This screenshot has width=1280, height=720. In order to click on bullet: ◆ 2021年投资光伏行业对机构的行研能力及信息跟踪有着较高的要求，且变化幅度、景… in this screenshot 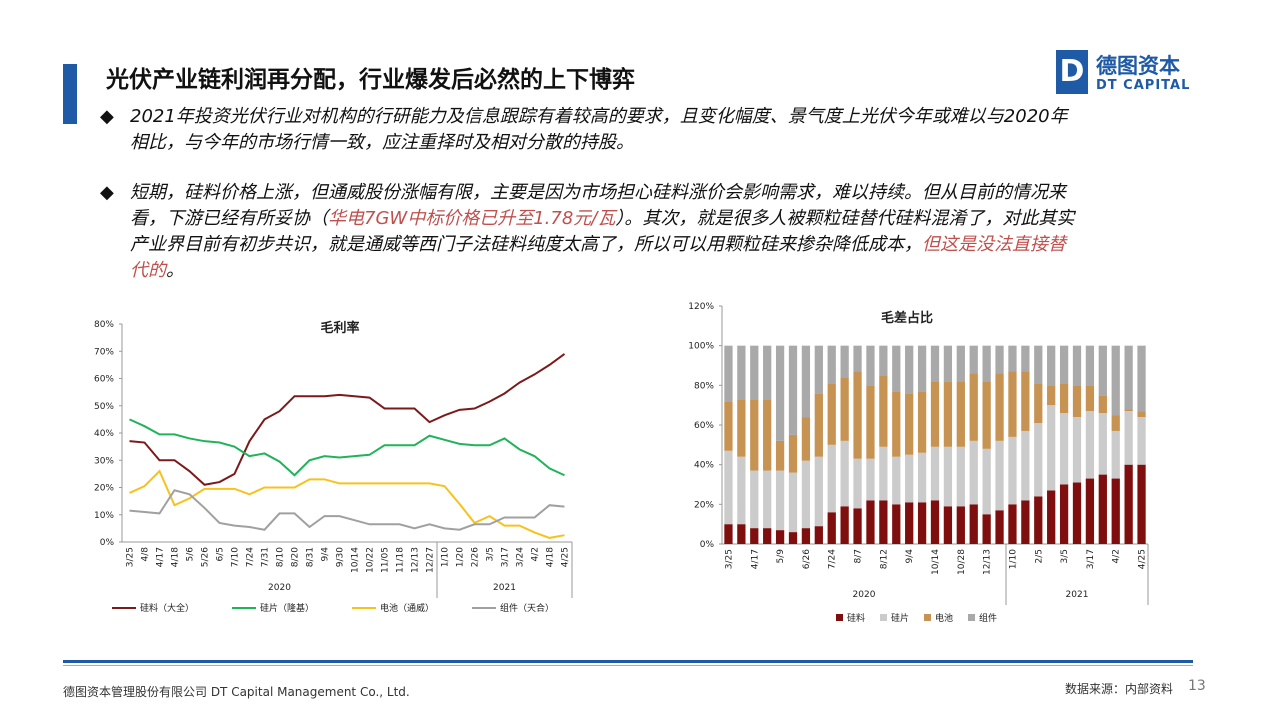, I will do `click(587, 130)`.